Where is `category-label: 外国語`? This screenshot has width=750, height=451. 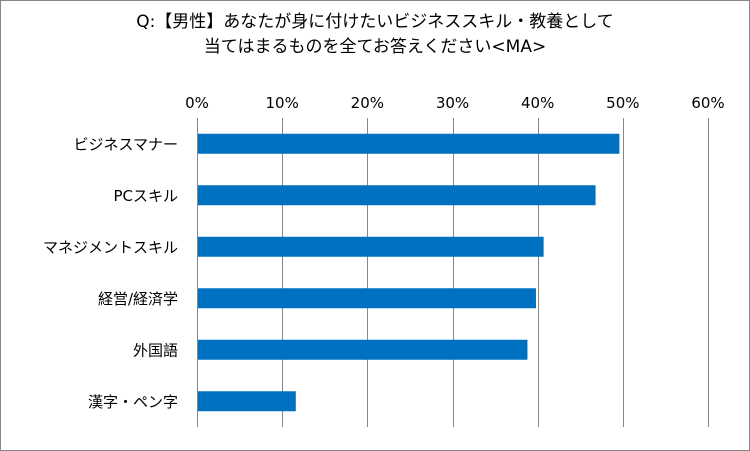 category-label: 外国語 is located at coordinates (155, 350).